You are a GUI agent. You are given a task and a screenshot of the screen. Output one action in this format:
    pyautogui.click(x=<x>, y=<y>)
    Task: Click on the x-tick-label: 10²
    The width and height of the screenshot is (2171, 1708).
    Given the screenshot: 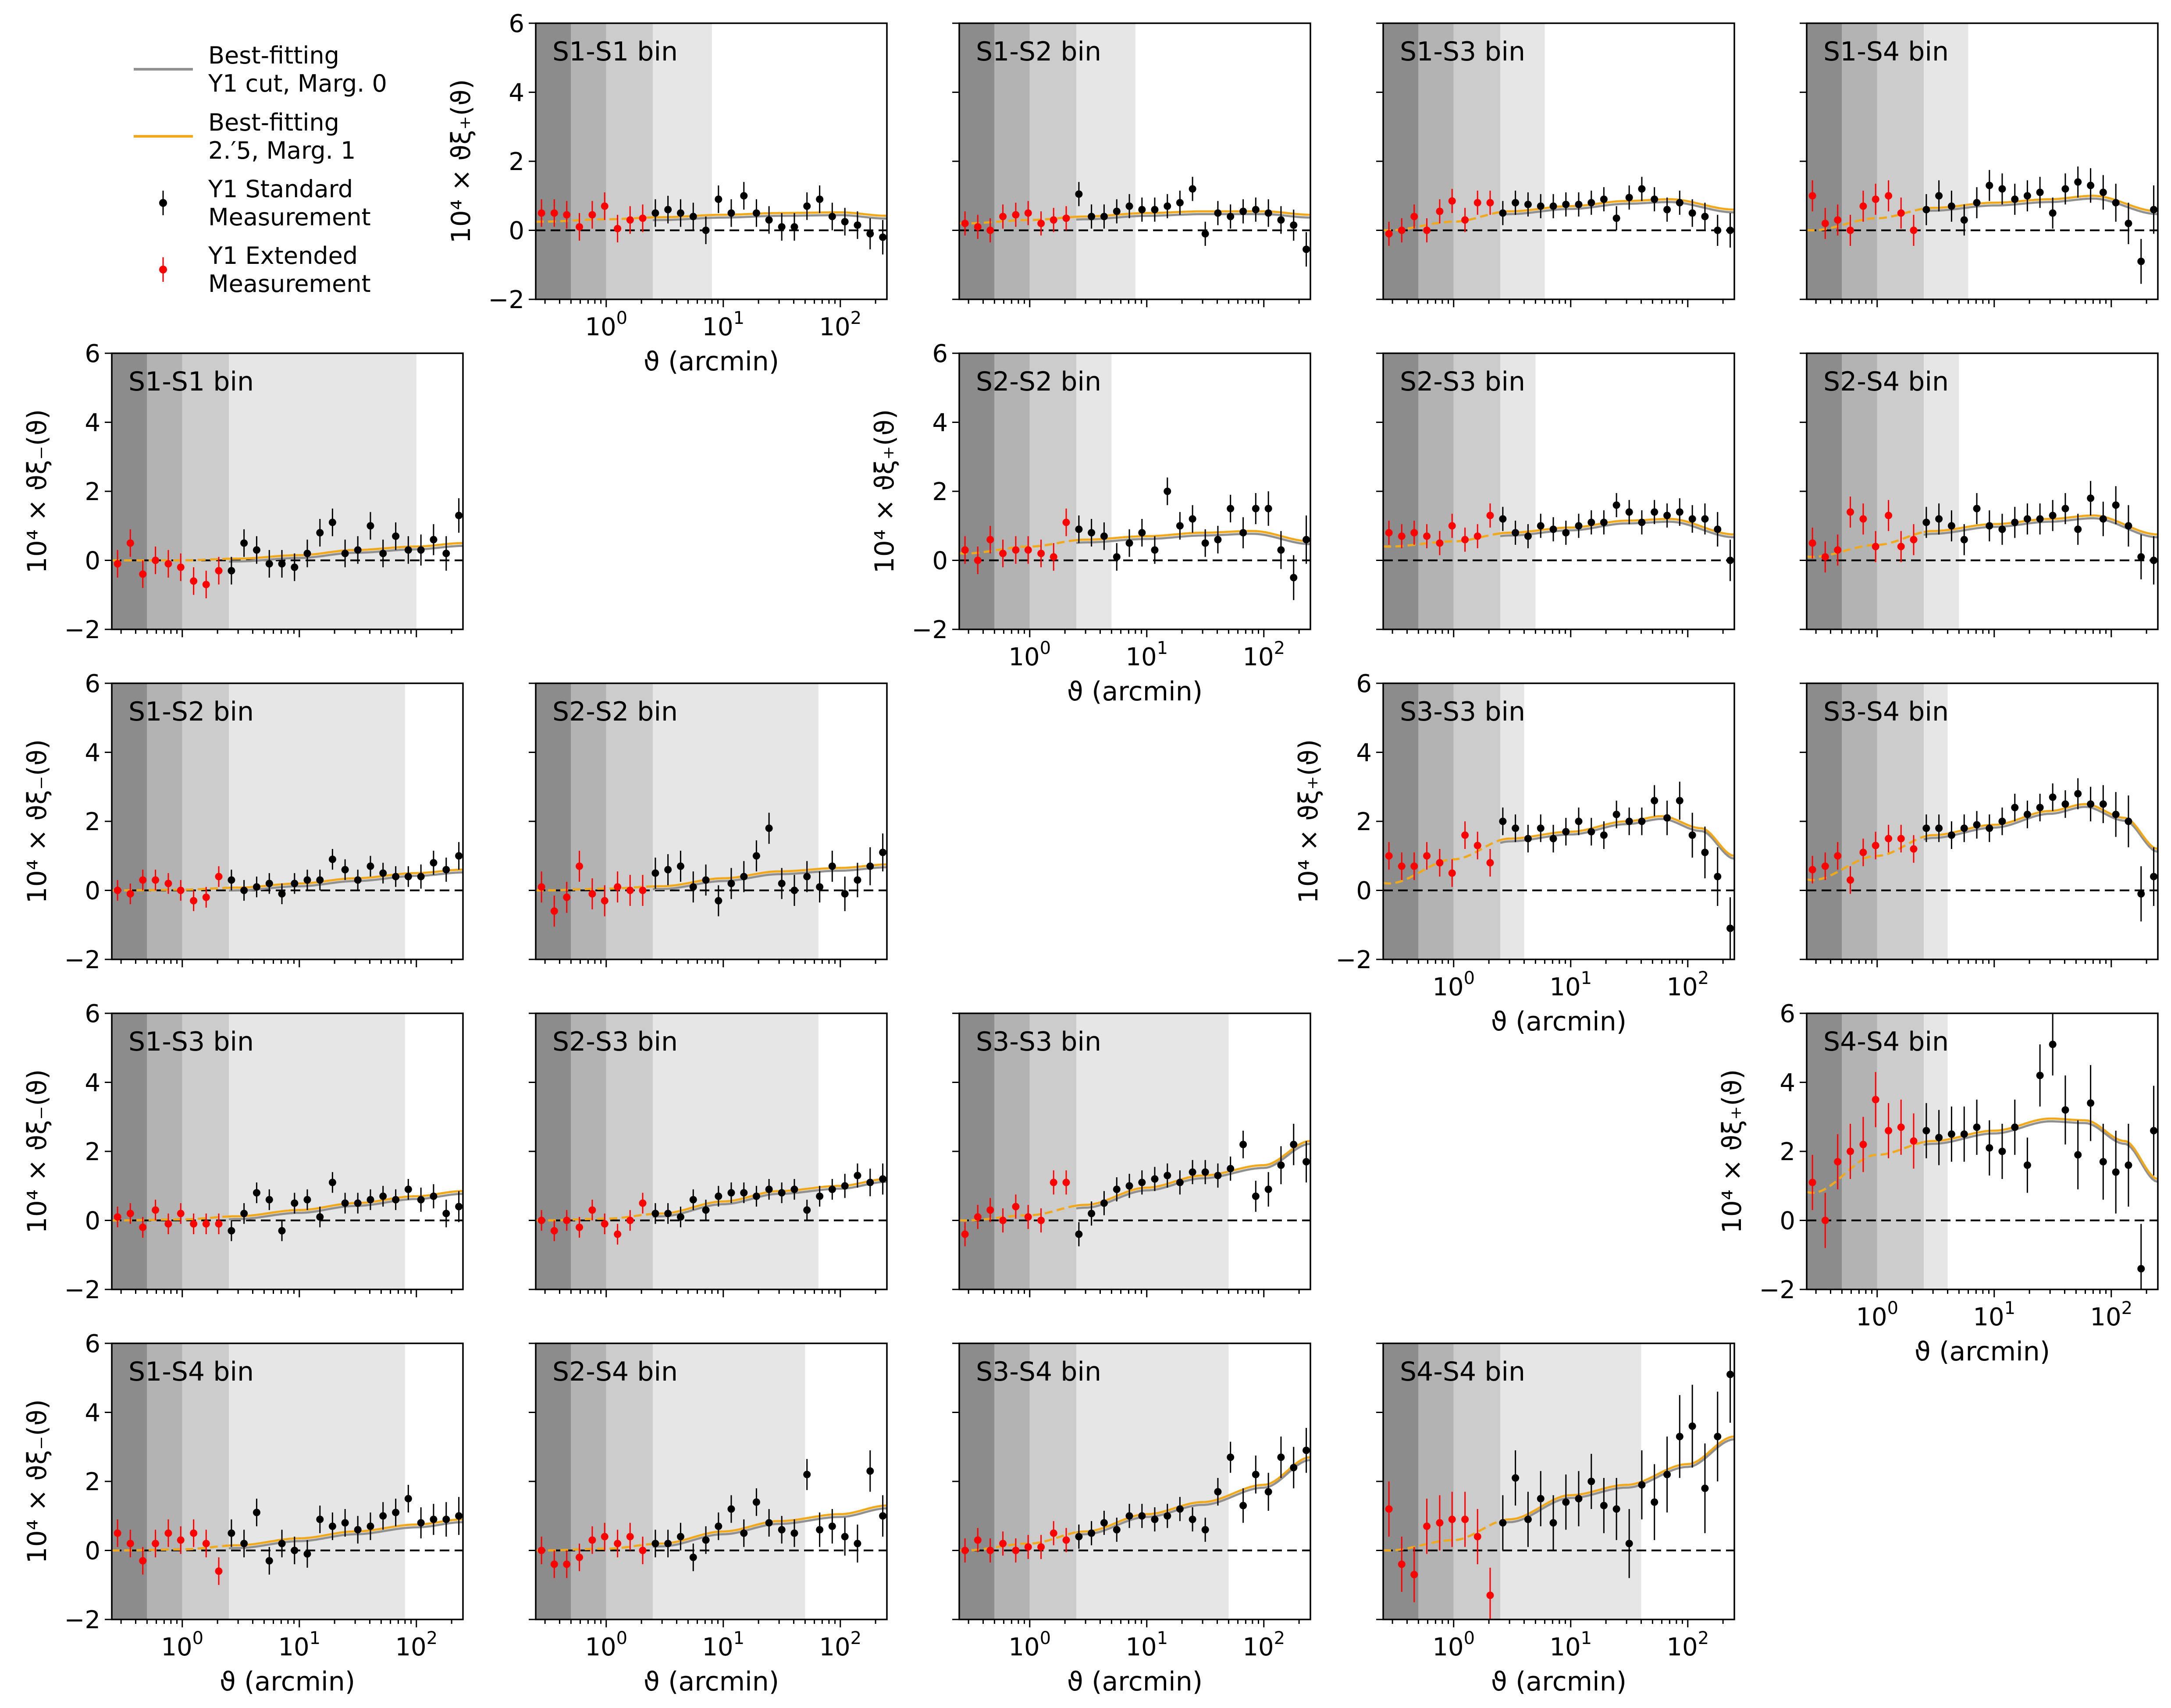 What is the action you would take?
    pyautogui.click(x=1687, y=1645)
    